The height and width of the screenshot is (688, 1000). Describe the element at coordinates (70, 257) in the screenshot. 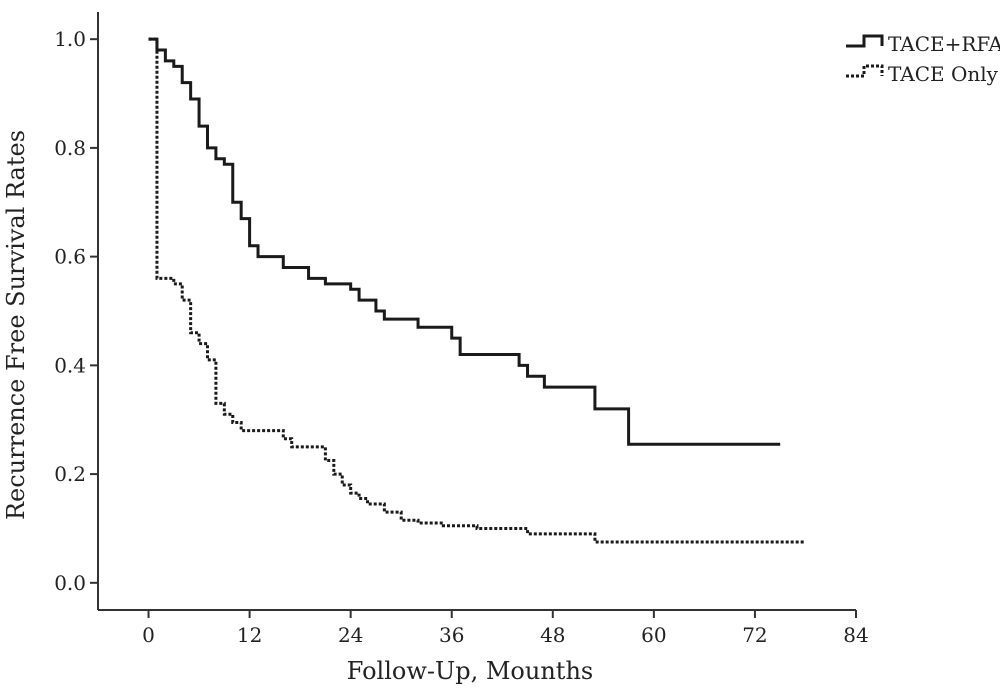

I see `y-tick-label: 0.6` at that location.